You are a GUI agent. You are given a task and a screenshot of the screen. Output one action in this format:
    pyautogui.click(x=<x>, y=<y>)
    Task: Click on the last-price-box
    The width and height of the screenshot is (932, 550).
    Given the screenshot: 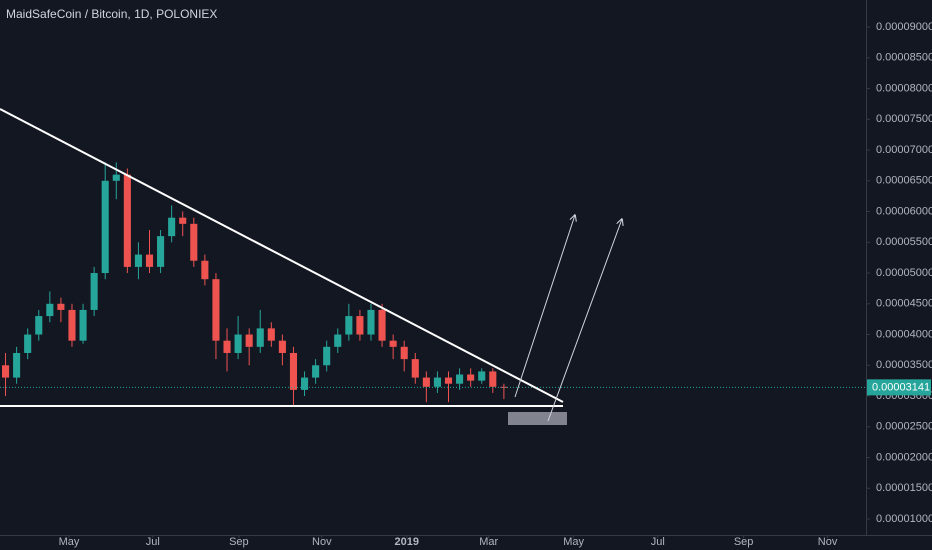 What is the action you would take?
    pyautogui.click(x=899, y=387)
    